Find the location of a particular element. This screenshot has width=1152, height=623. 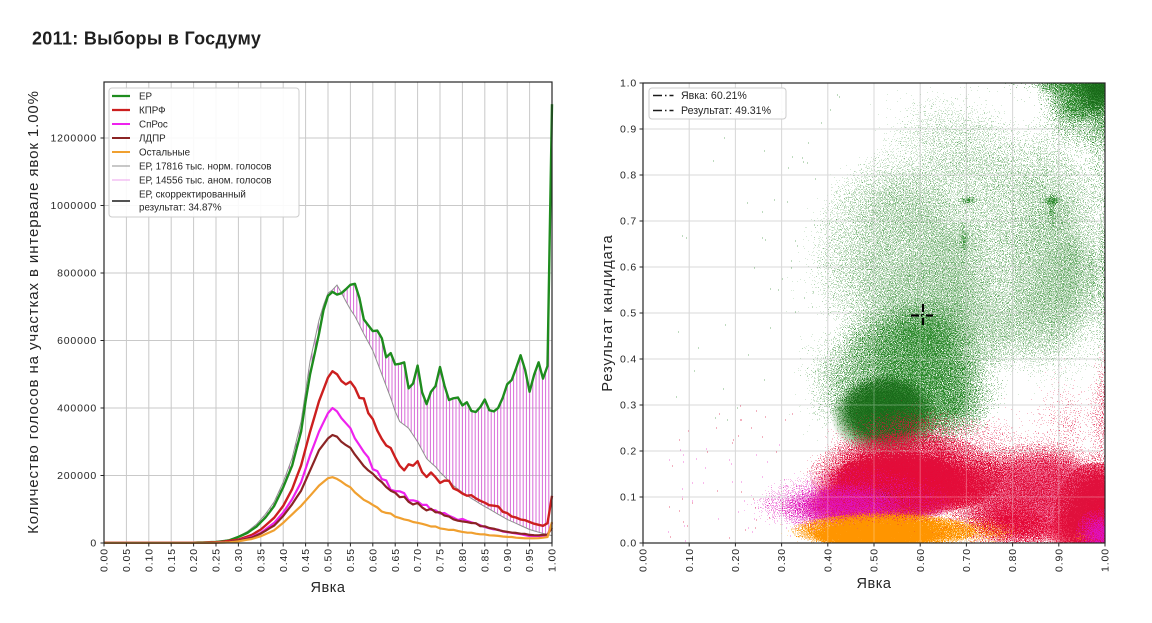

svg-text: 0.75 is located at coordinates (441, 560).